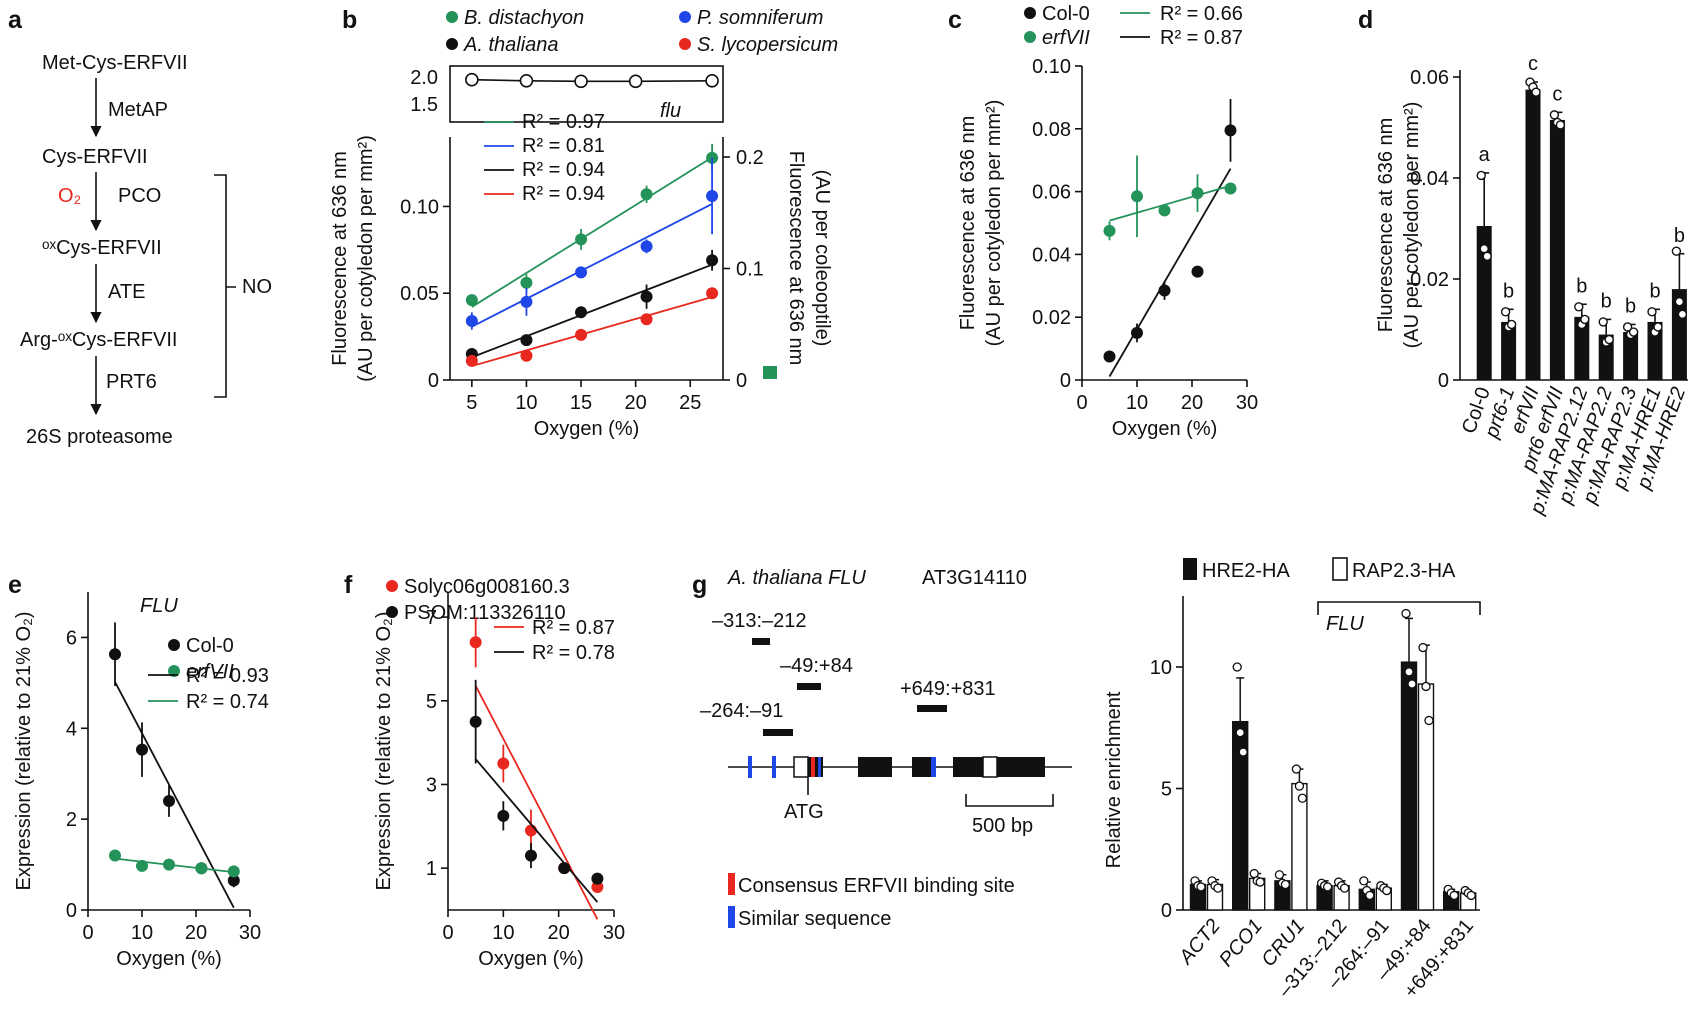 Image resolution: width=1700 pixels, height=1011 pixels. I want to click on similar-legend-swatch, so click(731, 917).